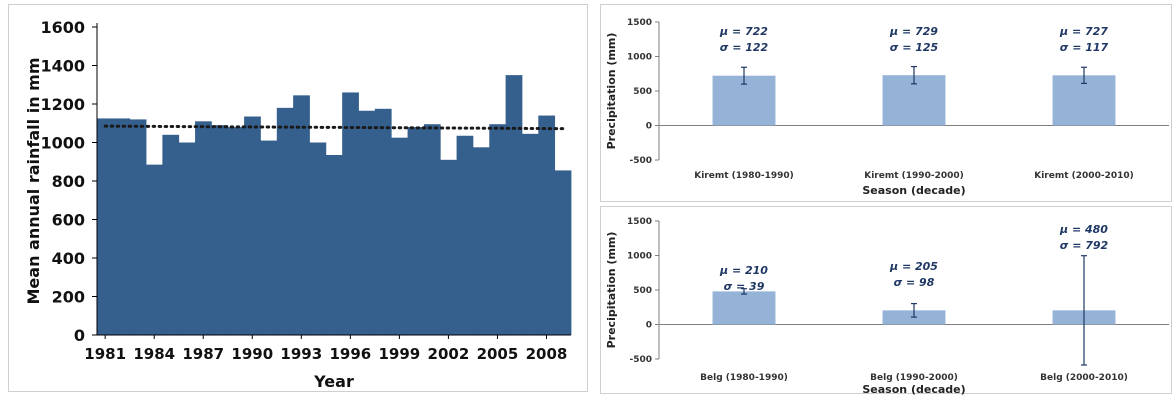  What do you see at coordinates (1083, 176) in the screenshot?
I see `category-label: Kiremt (2000-2010)` at bounding box center [1083, 176].